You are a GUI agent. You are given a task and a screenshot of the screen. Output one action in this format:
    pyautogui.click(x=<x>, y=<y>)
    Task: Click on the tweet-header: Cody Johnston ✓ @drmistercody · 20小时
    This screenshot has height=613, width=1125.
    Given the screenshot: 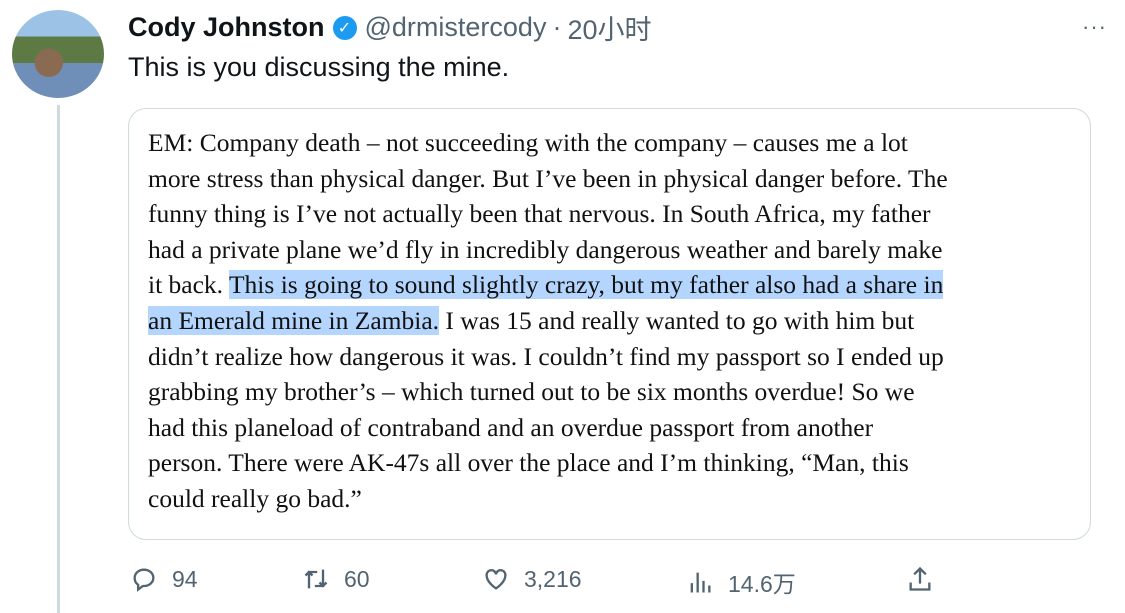 What is the action you would take?
    pyautogui.click(x=390, y=27)
    